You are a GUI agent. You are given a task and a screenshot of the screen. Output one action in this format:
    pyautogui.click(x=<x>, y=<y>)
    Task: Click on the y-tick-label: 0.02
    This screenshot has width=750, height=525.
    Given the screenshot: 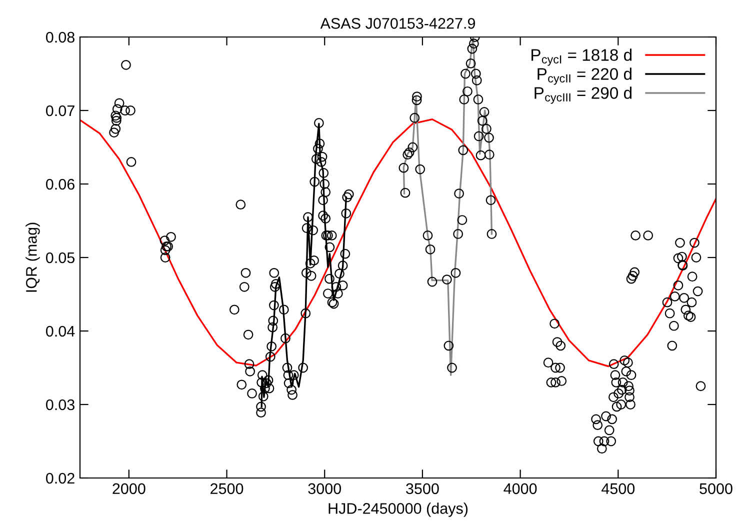 What is the action you would take?
    pyautogui.click(x=60, y=478)
    